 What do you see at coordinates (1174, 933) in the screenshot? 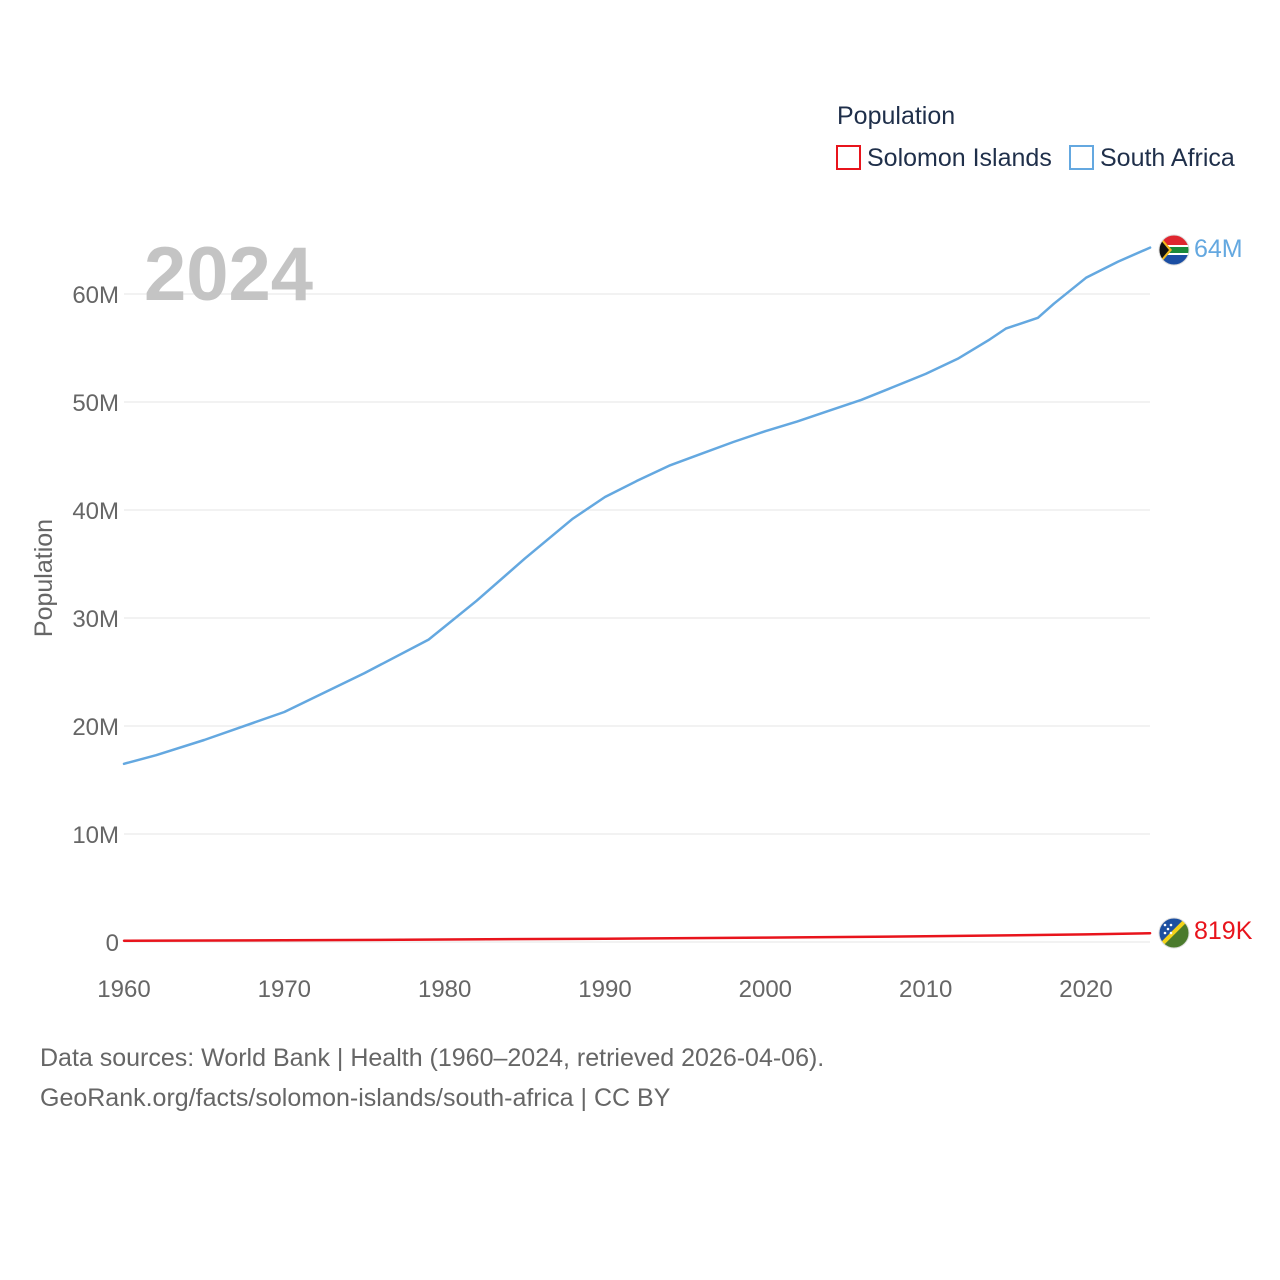
I see `solomon-islands-flag-outline` at bounding box center [1174, 933].